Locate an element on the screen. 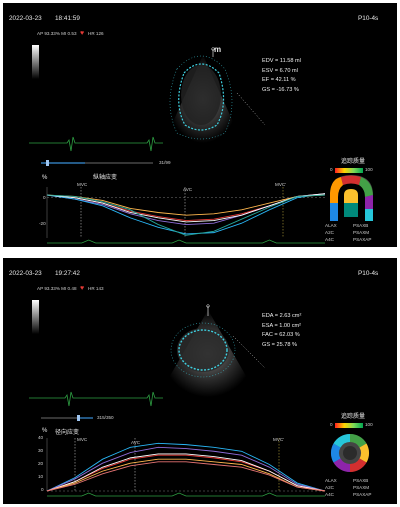  heart-rate: HR 143 is located at coordinates (96, 288).